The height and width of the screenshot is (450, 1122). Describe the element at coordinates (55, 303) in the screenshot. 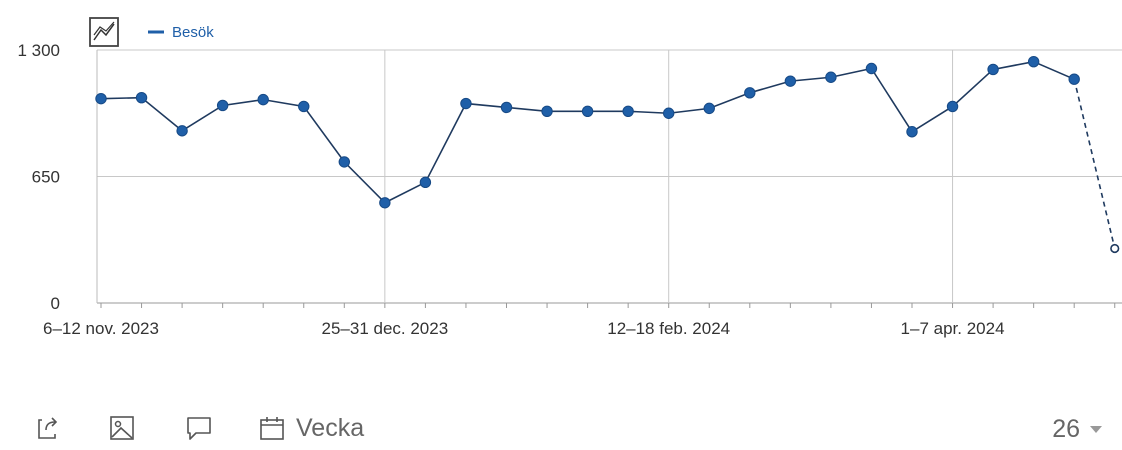

I see `y-tick-label: 0` at that location.